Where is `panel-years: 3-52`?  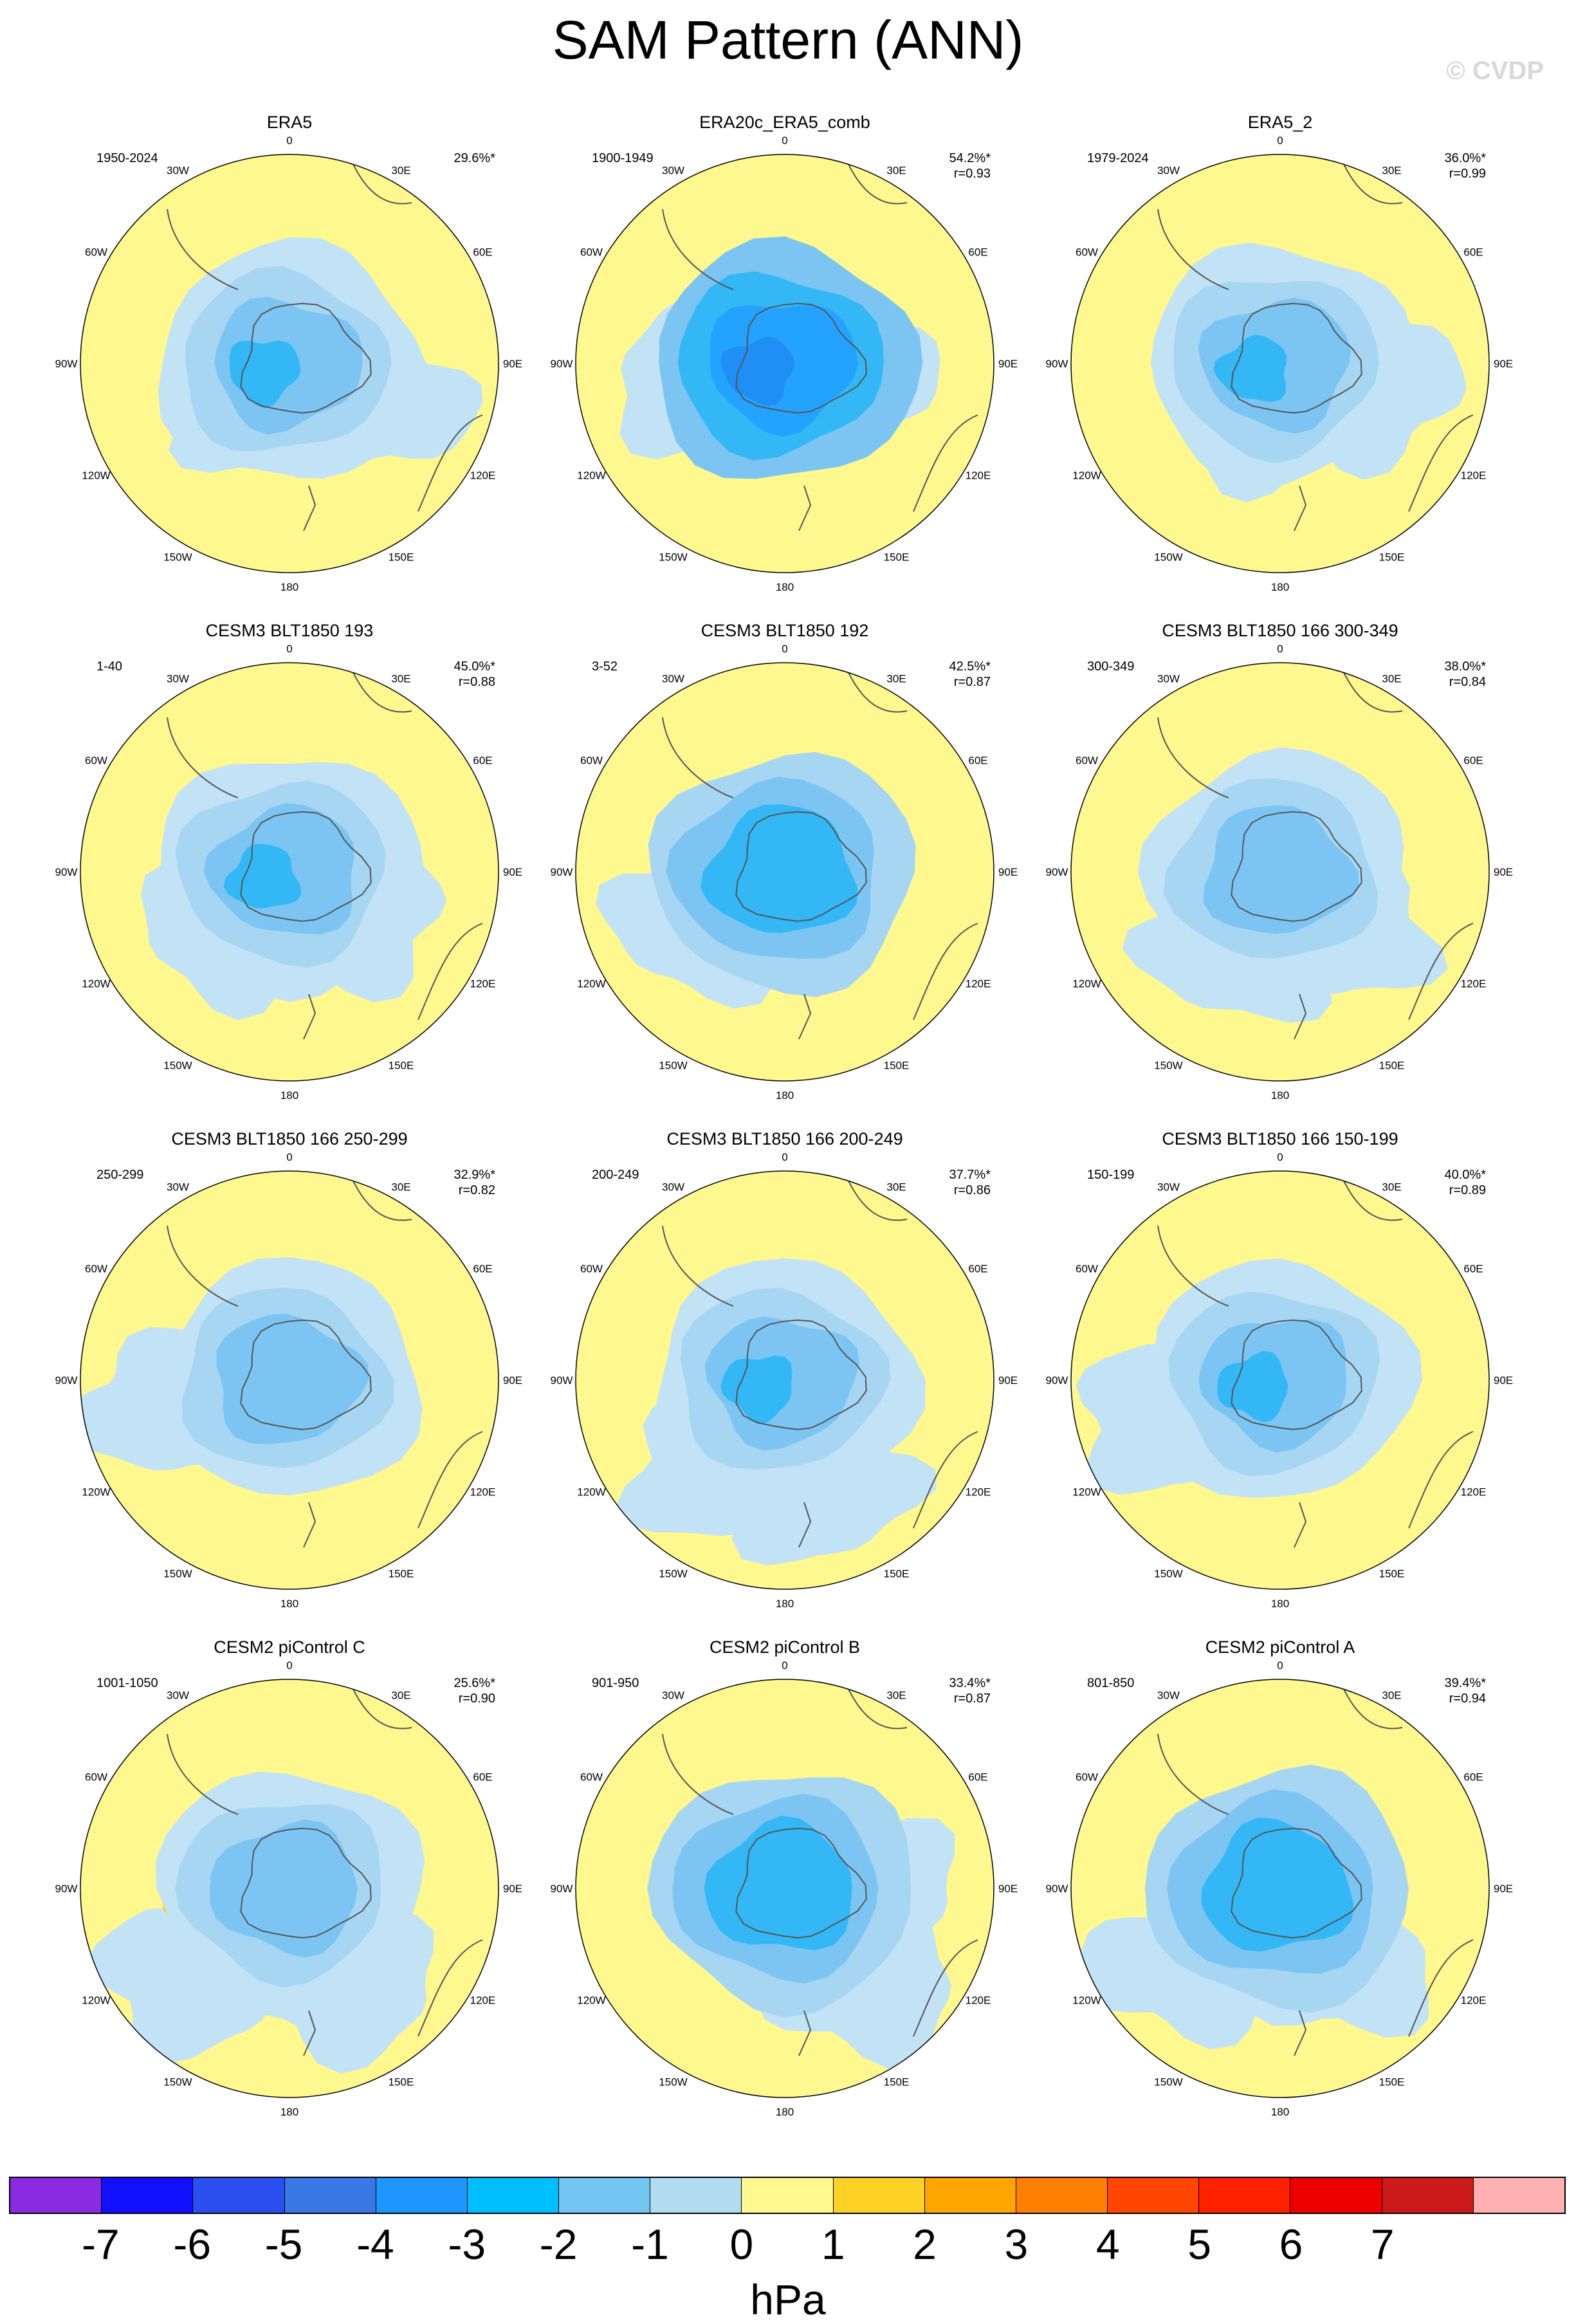 panel-years: 3-52 is located at coordinates (605, 666).